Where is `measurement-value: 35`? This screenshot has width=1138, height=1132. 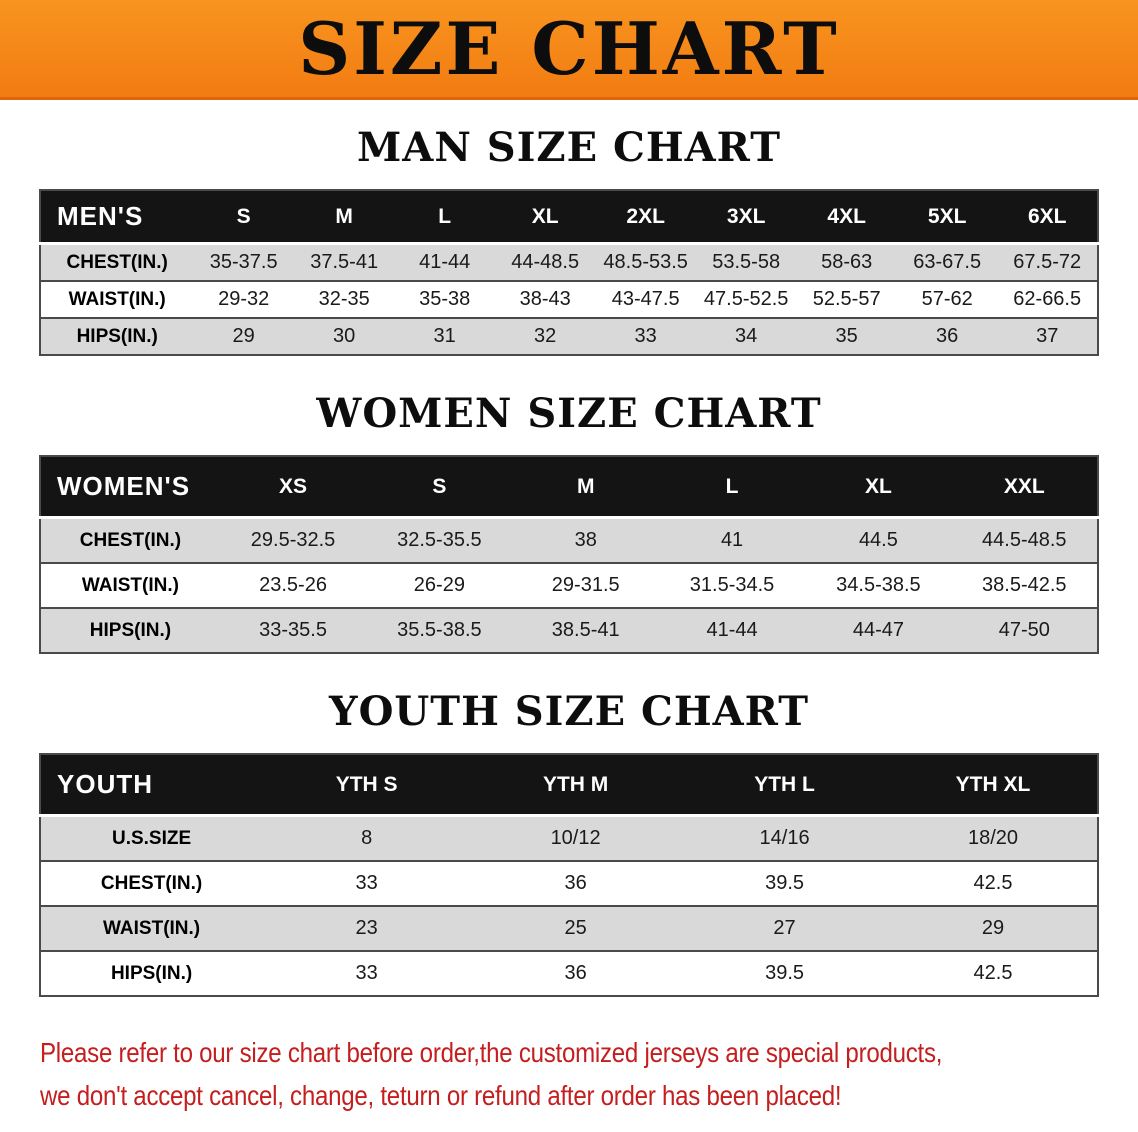
measurement-value: 35 is located at coordinates (846, 336).